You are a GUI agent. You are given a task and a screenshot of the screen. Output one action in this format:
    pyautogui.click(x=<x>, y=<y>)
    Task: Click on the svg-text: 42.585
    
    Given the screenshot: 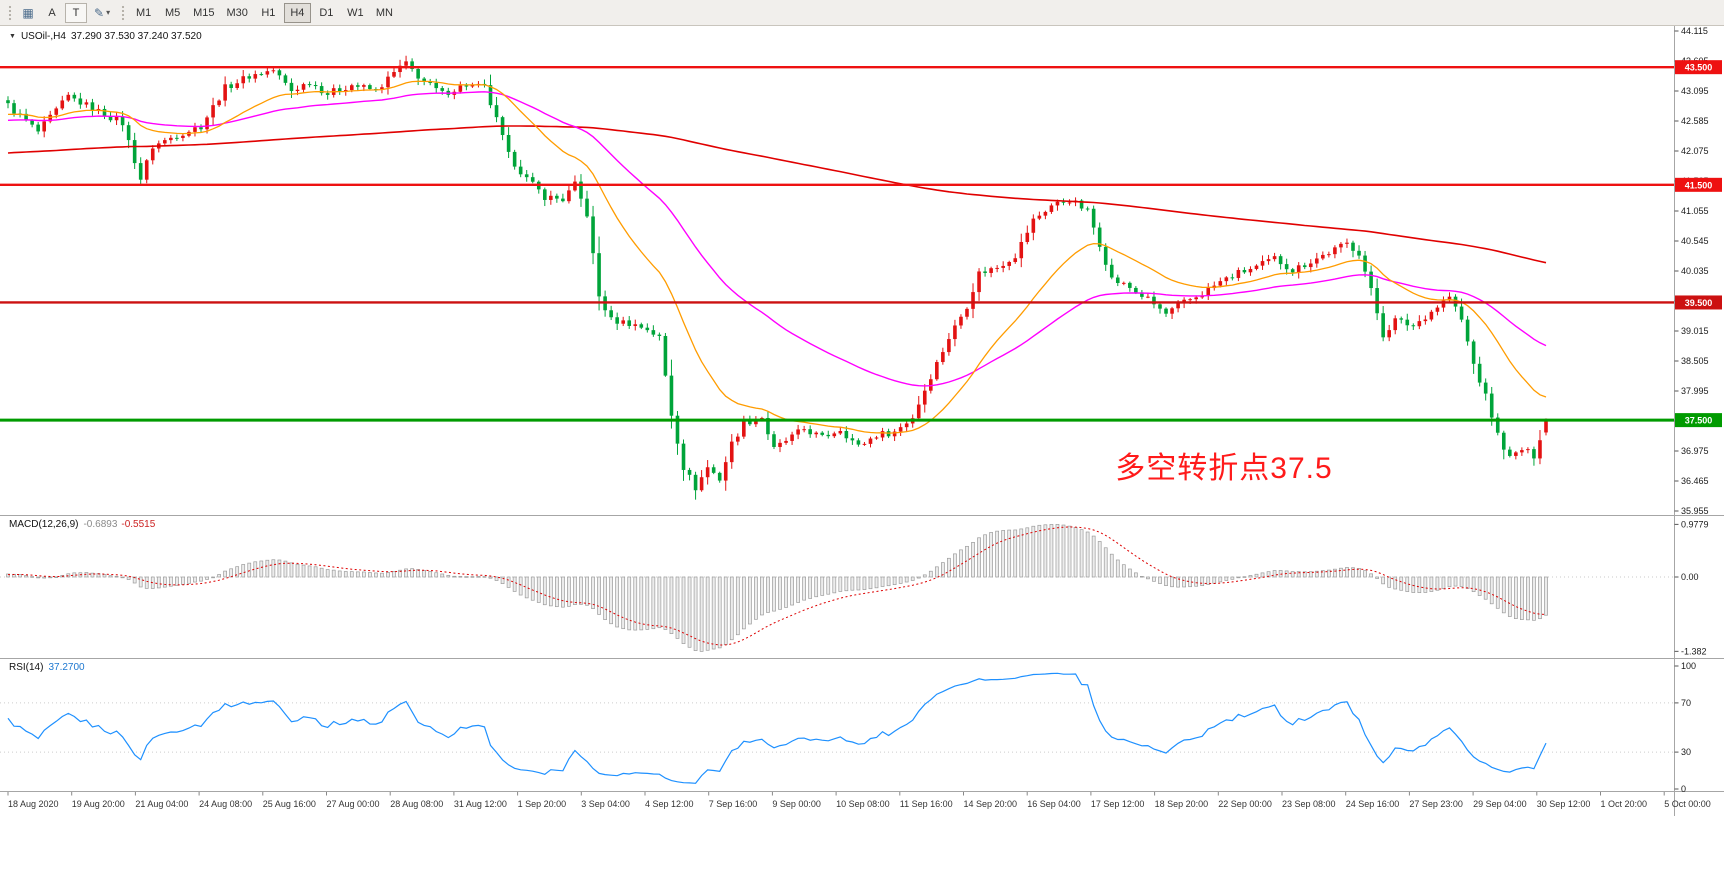 What is the action you would take?
    pyautogui.click(x=1695, y=121)
    